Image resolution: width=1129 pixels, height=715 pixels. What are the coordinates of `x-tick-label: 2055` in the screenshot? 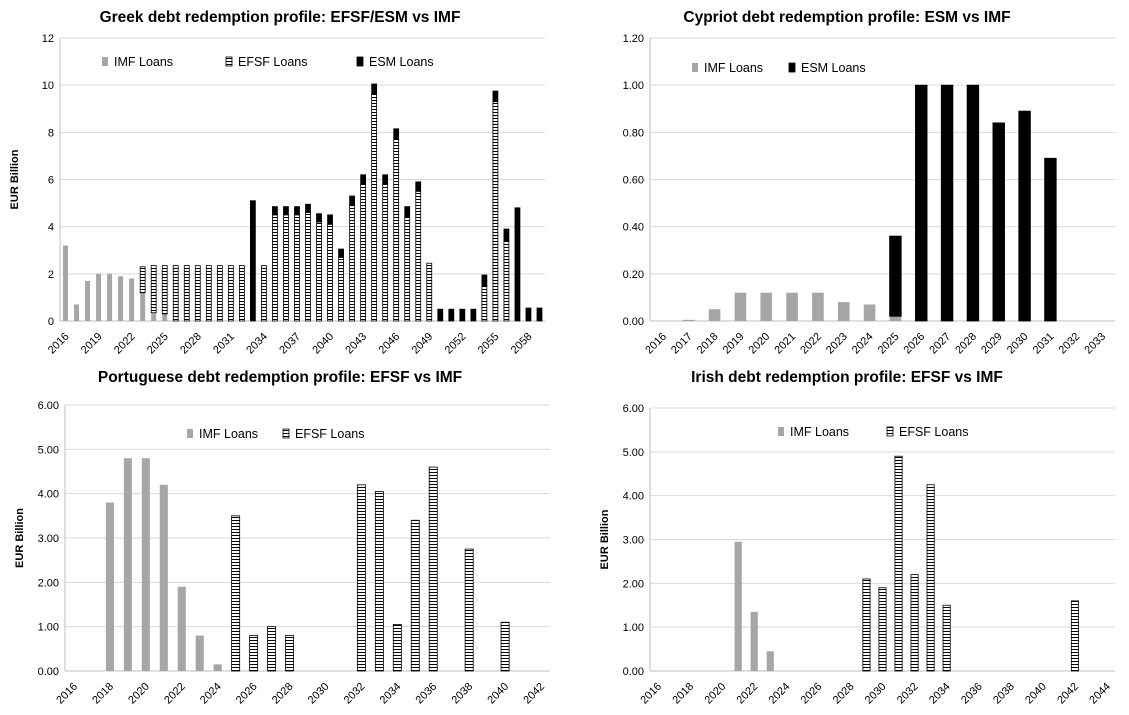 It's located at (489, 344).